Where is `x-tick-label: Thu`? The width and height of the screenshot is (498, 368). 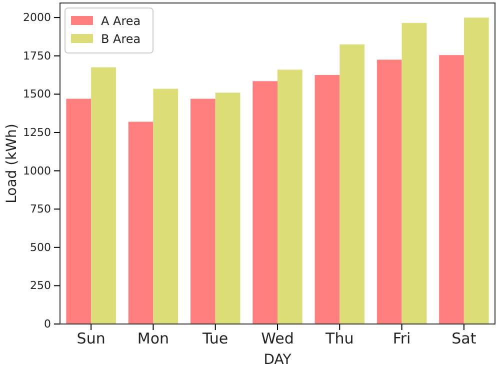
x-tick-label: Thu is located at coordinates (339, 339).